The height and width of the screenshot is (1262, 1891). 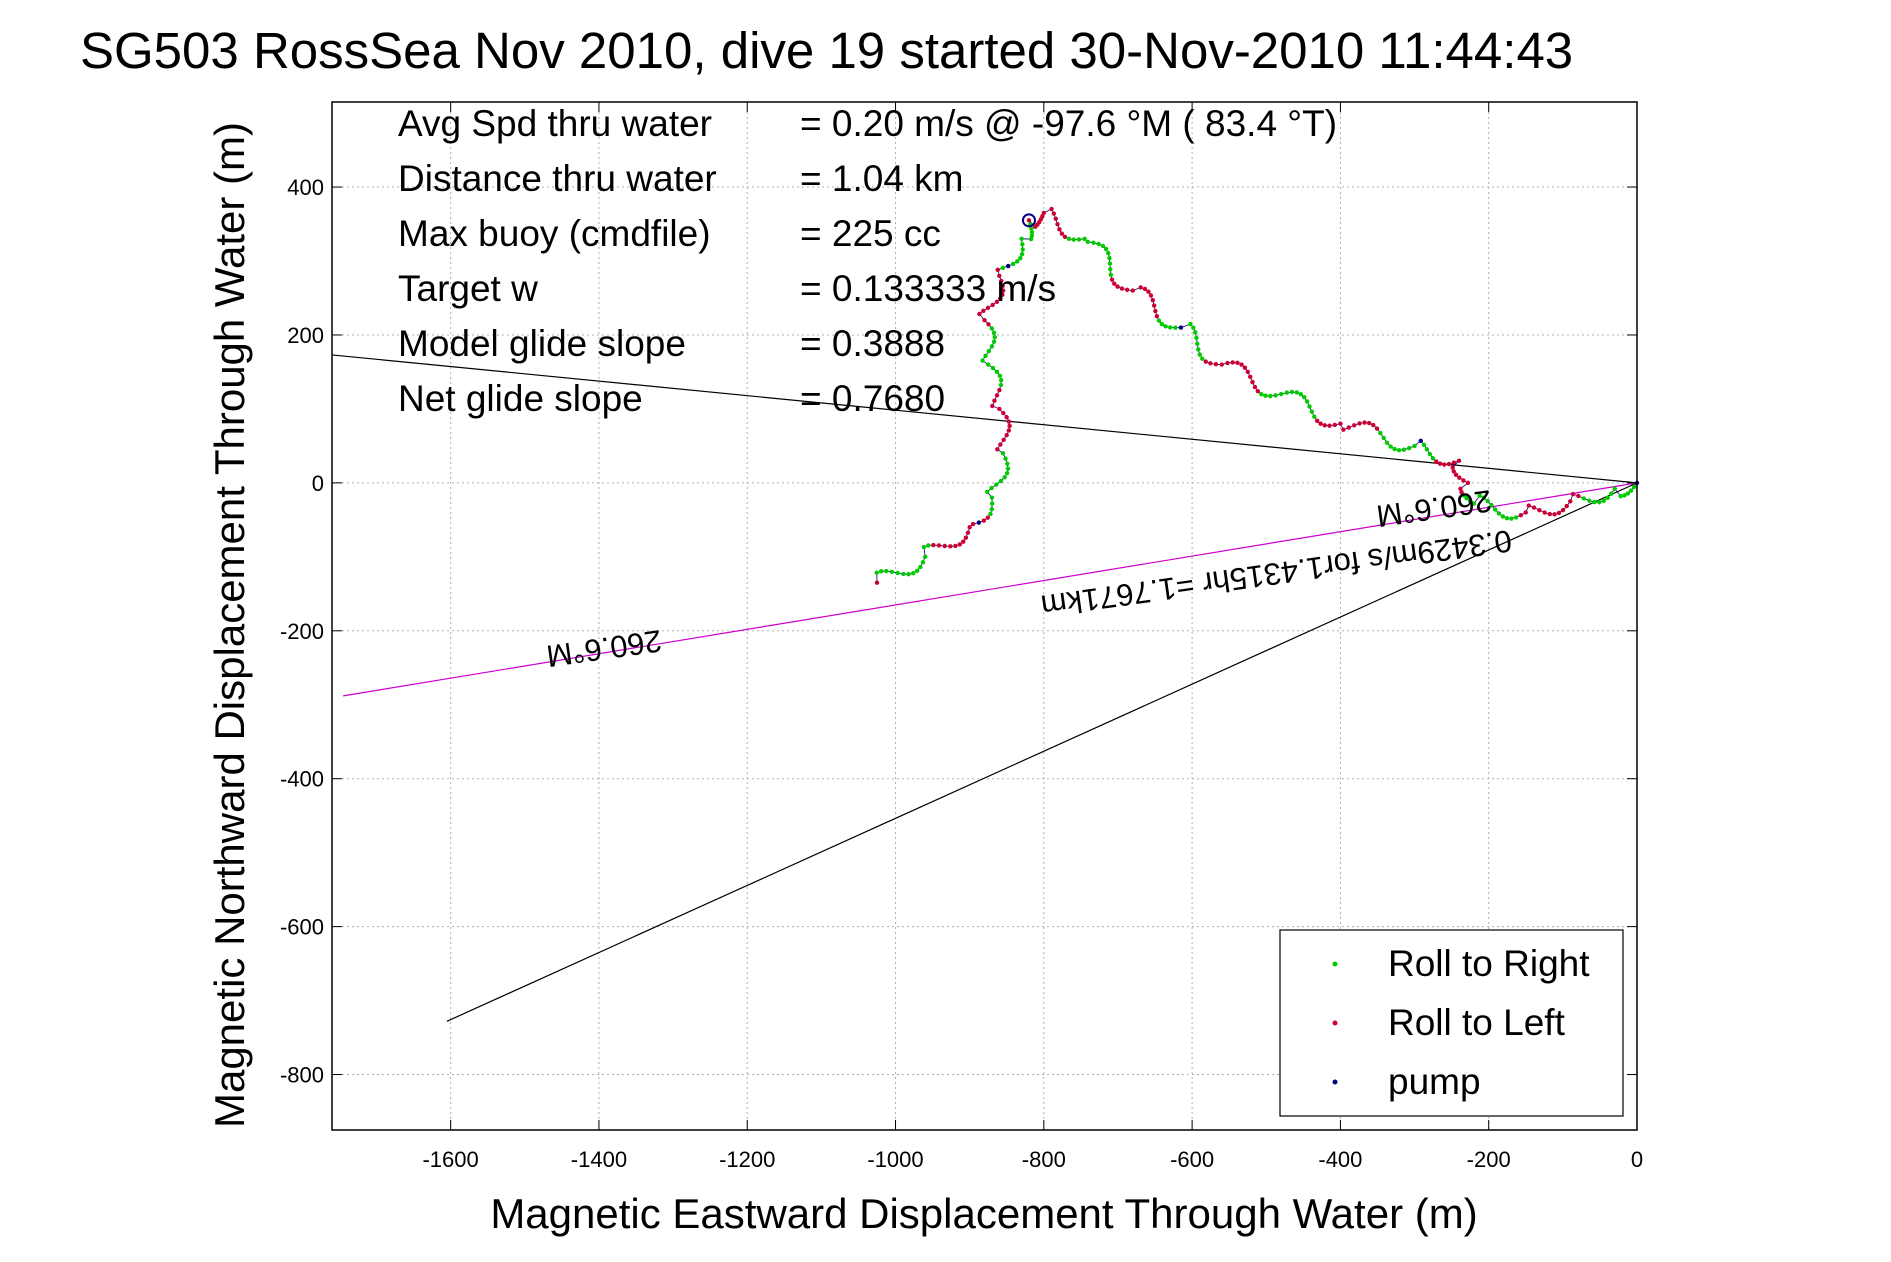 What do you see at coordinates (872, 343) in the screenshot?
I see `info-value: = 0.3888` at bounding box center [872, 343].